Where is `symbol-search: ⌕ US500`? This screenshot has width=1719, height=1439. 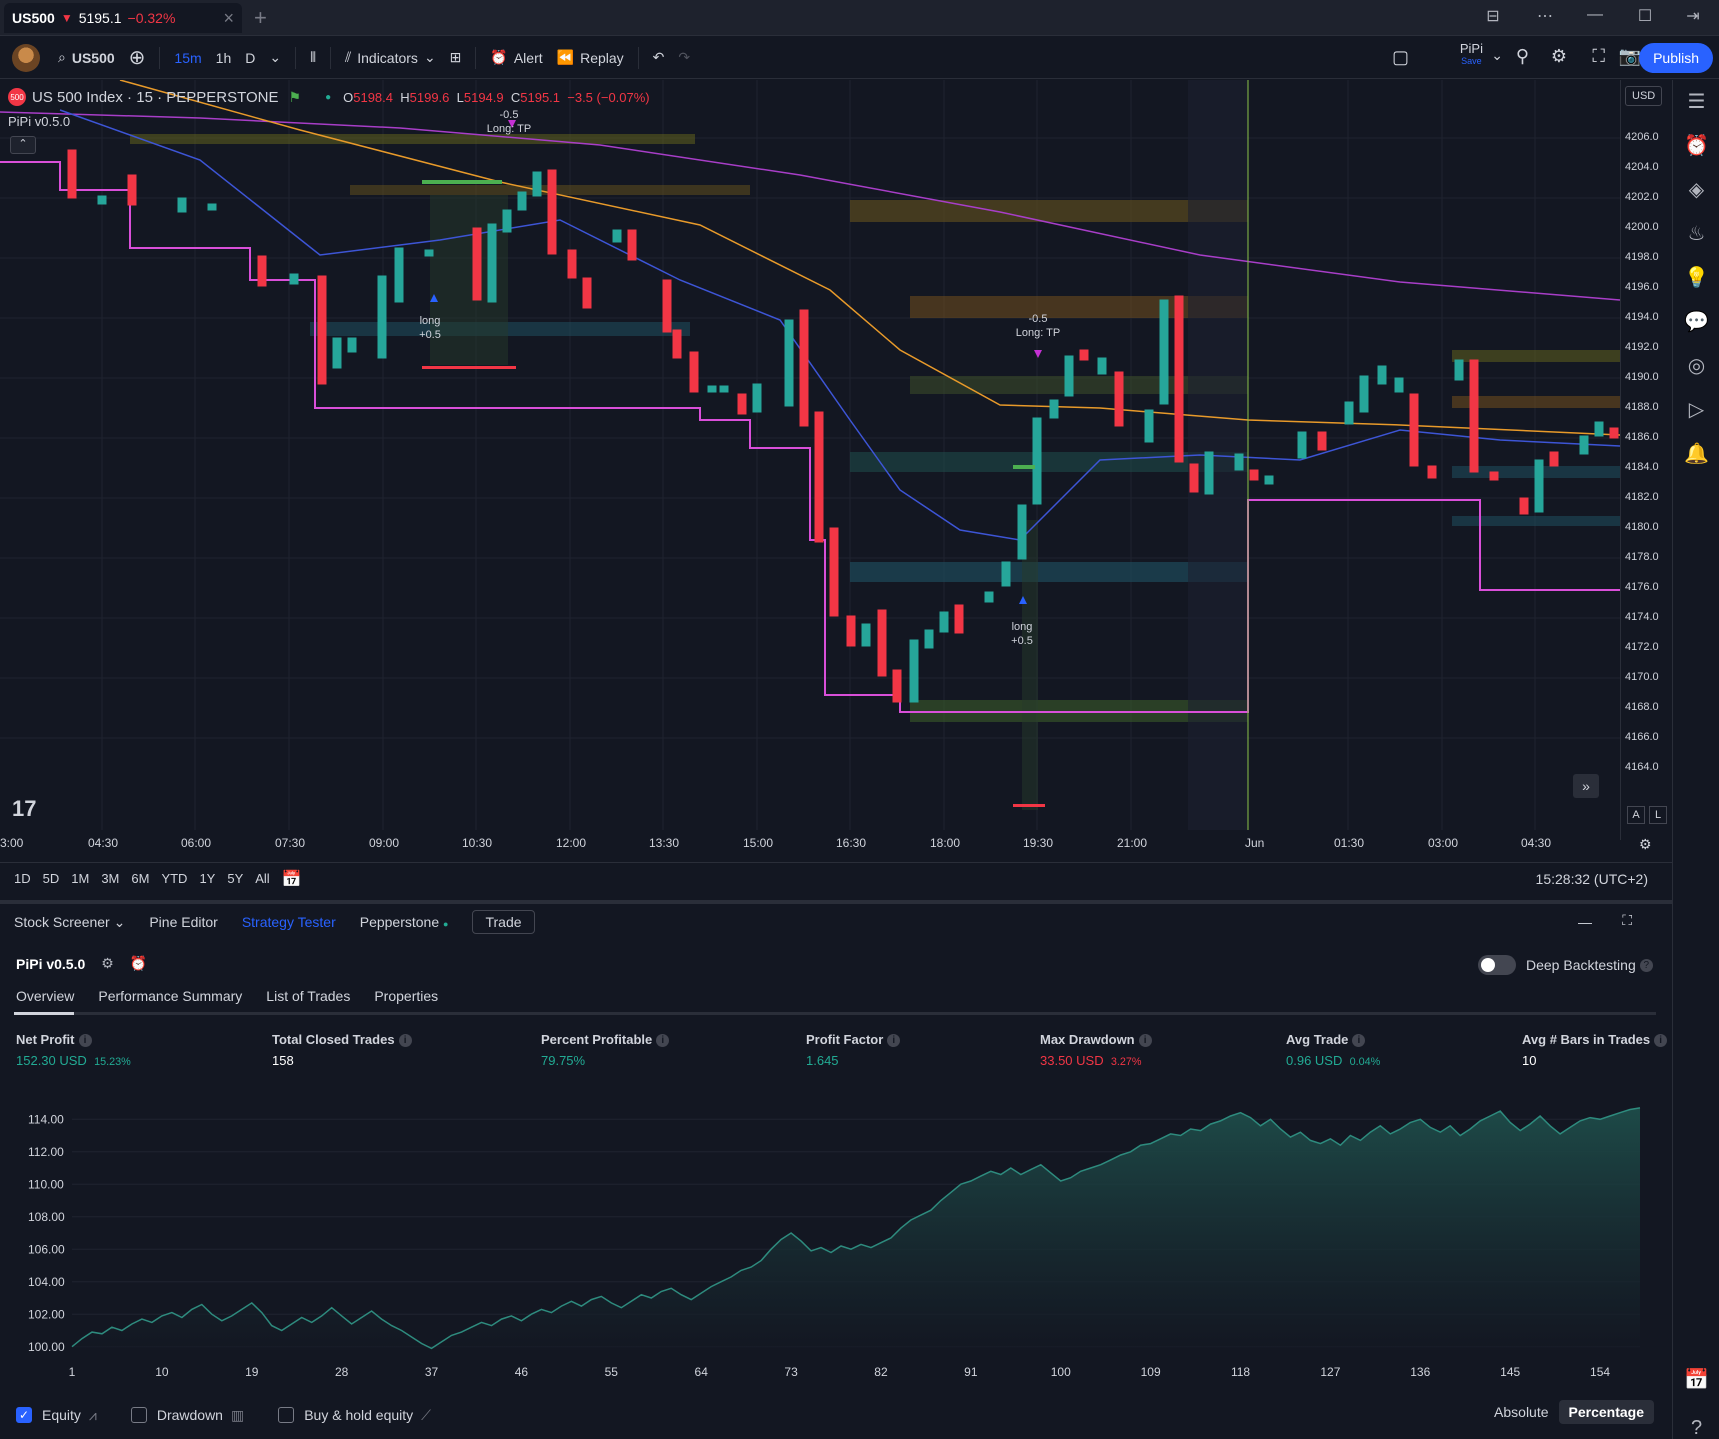 symbol-search: ⌕ US500 is located at coordinates (86, 57).